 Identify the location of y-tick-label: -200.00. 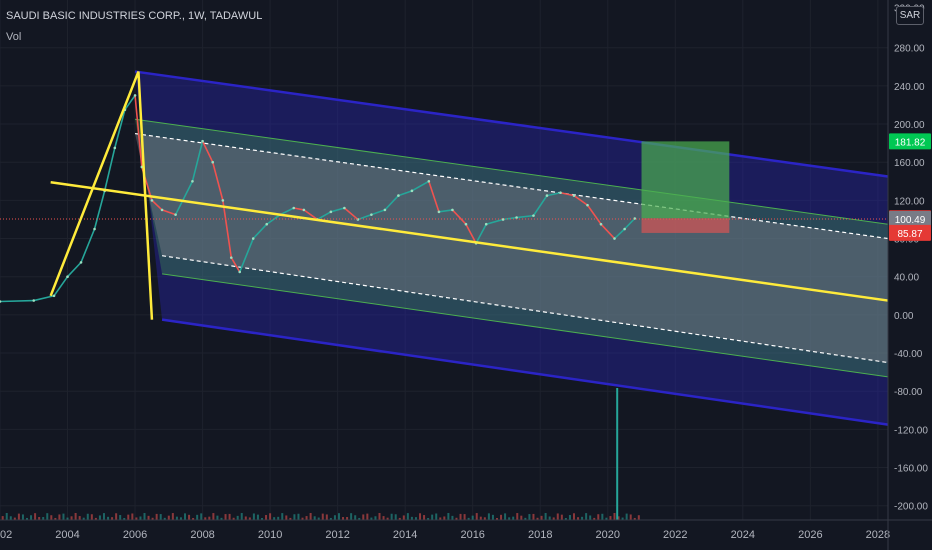
(911, 507).